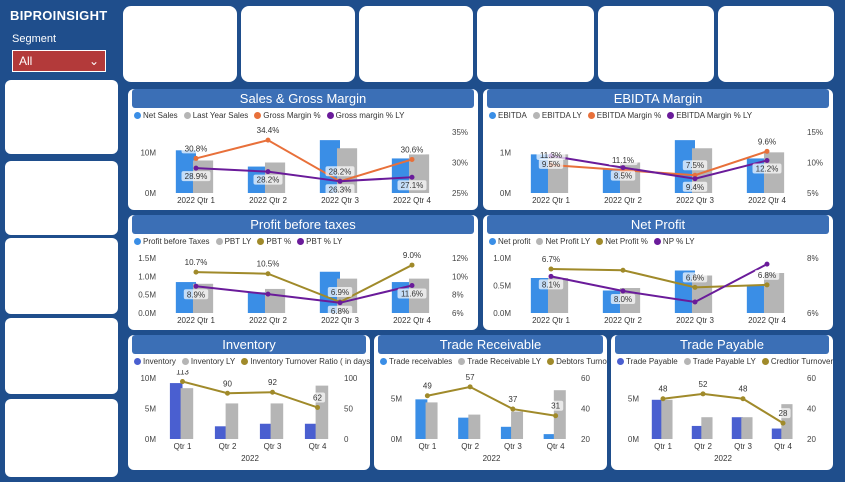  I want to click on segment-dropdown: All ⌄, so click(59, 61).